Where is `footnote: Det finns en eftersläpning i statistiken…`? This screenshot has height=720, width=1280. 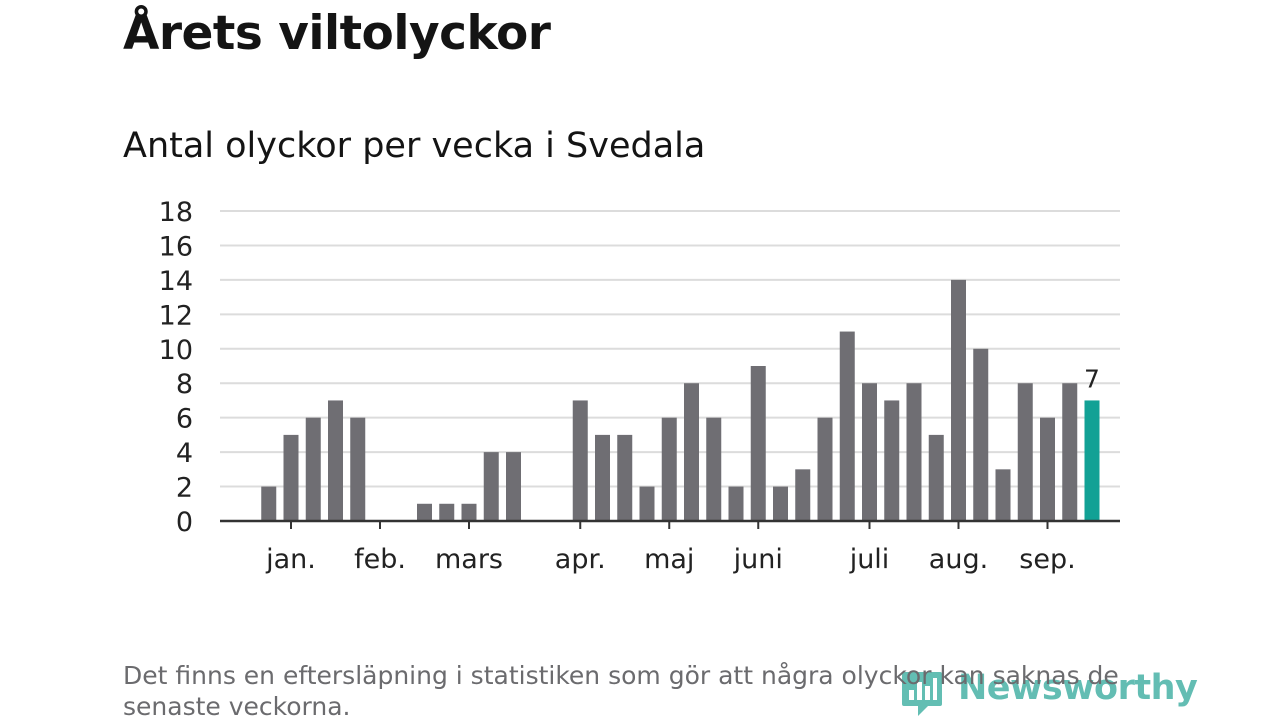
footnote: Det finns en eftersläpning i statistiken… is located at coordinates (621, 690).